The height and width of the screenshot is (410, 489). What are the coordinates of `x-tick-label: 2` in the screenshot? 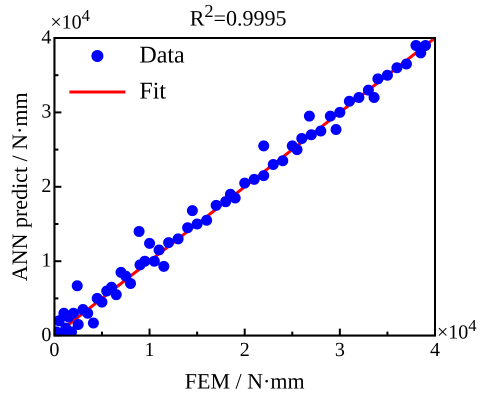 It's located at (245, 349).